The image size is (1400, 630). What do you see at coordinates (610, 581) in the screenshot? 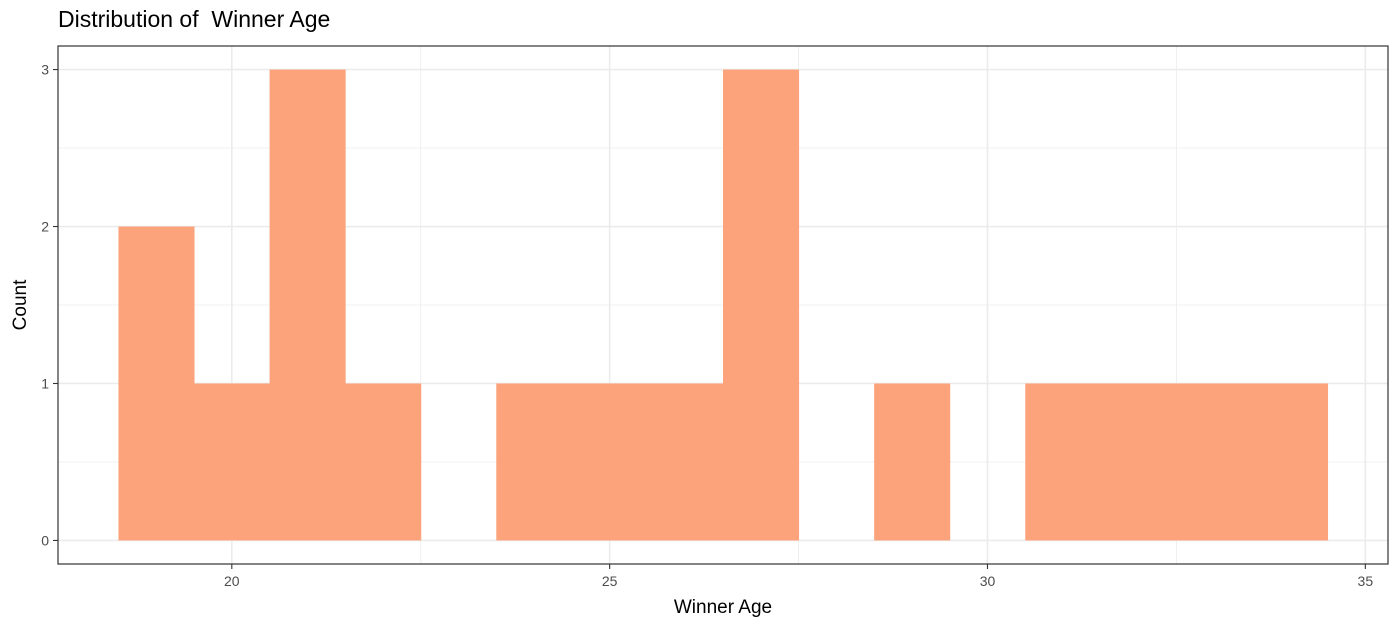
I see `x-tick-label: 25` at bounding box center [610, 581].